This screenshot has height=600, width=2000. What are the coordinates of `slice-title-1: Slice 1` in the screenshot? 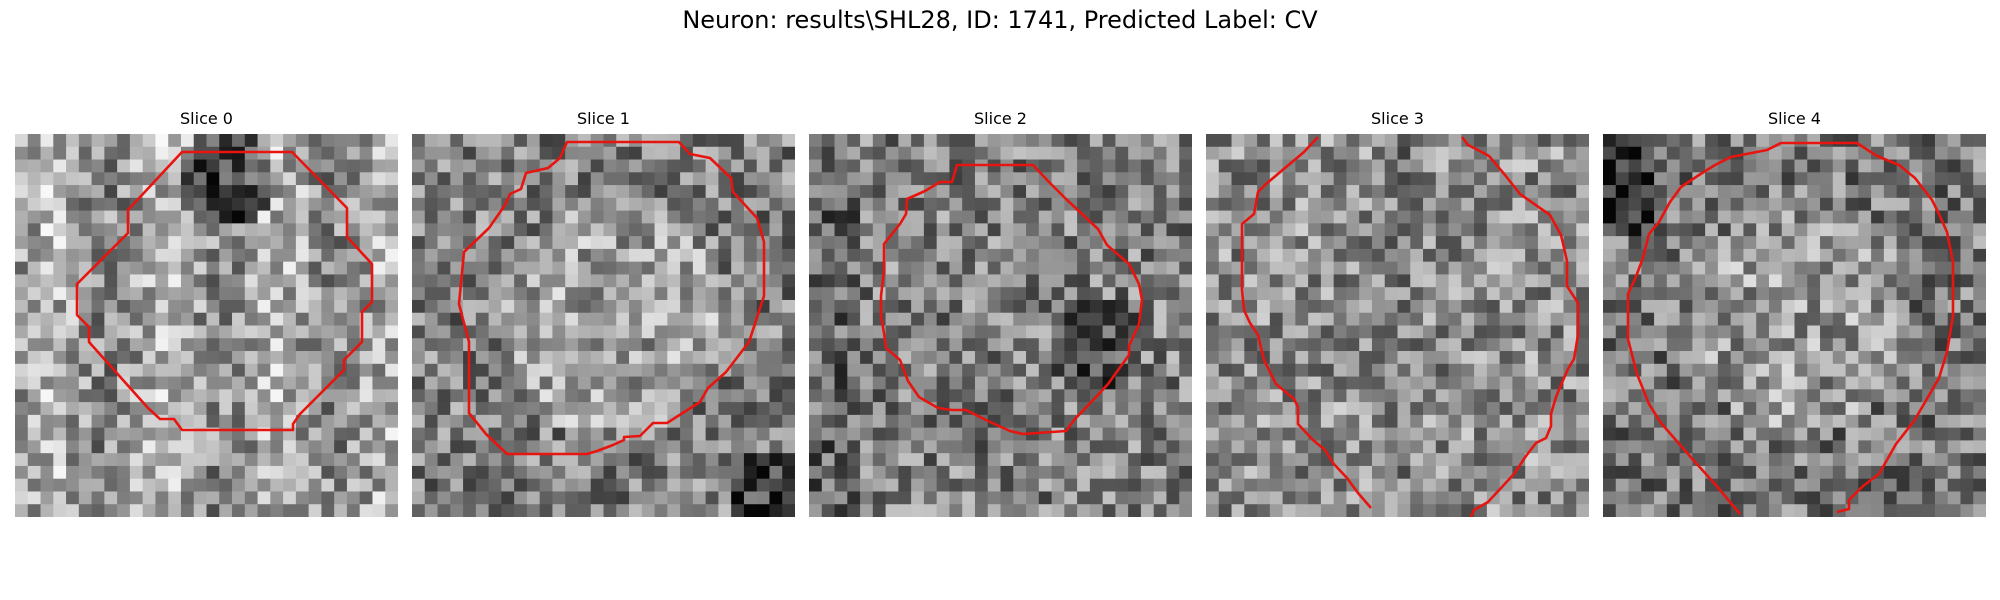 It's located at (603, 118).